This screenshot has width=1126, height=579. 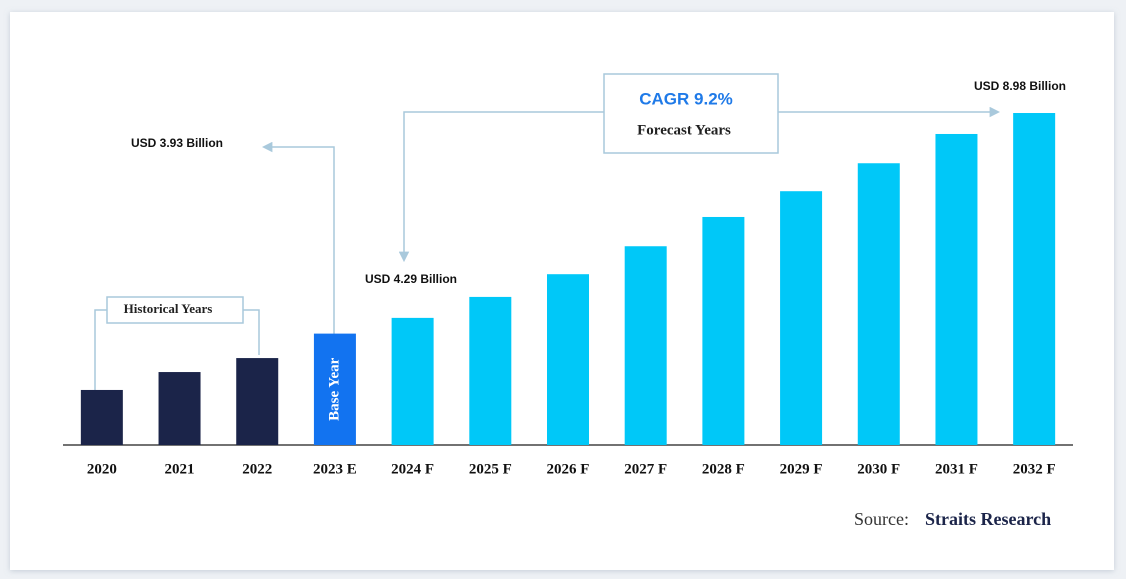 What do you see at coordinates (956, 469) in the screenshot?
I see `x-tick-label: 2031 F` at bounding box center [956, 469].